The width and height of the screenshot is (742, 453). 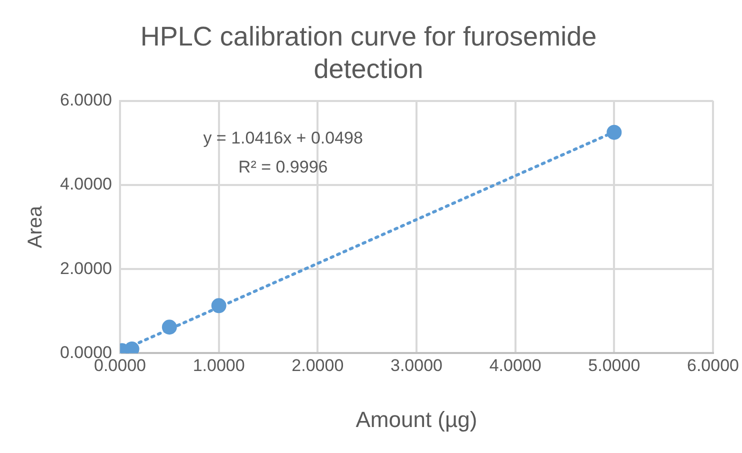 I want to click on y-tick-label: 4.0000, so click(x=86, y=184).